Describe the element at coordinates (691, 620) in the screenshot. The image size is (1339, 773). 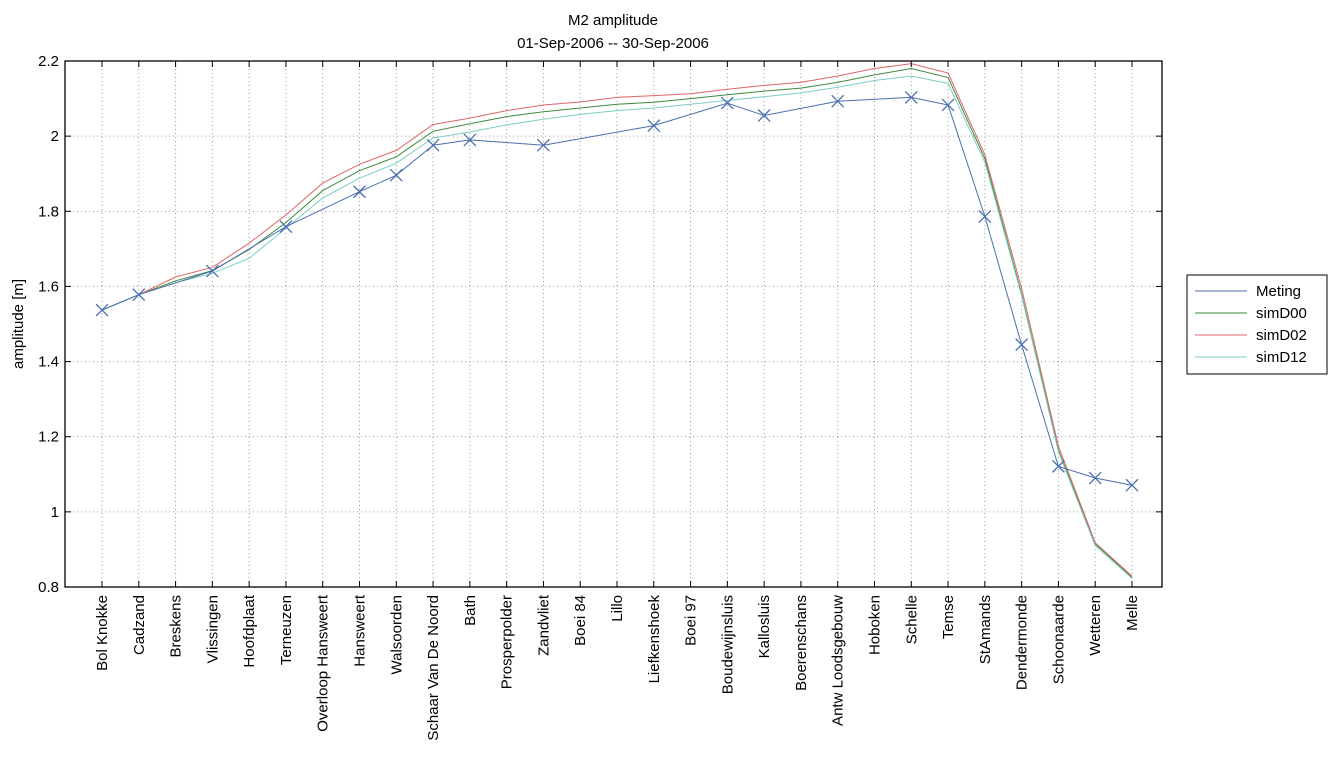
I see `x-tick-label: Boei 97` at that location.